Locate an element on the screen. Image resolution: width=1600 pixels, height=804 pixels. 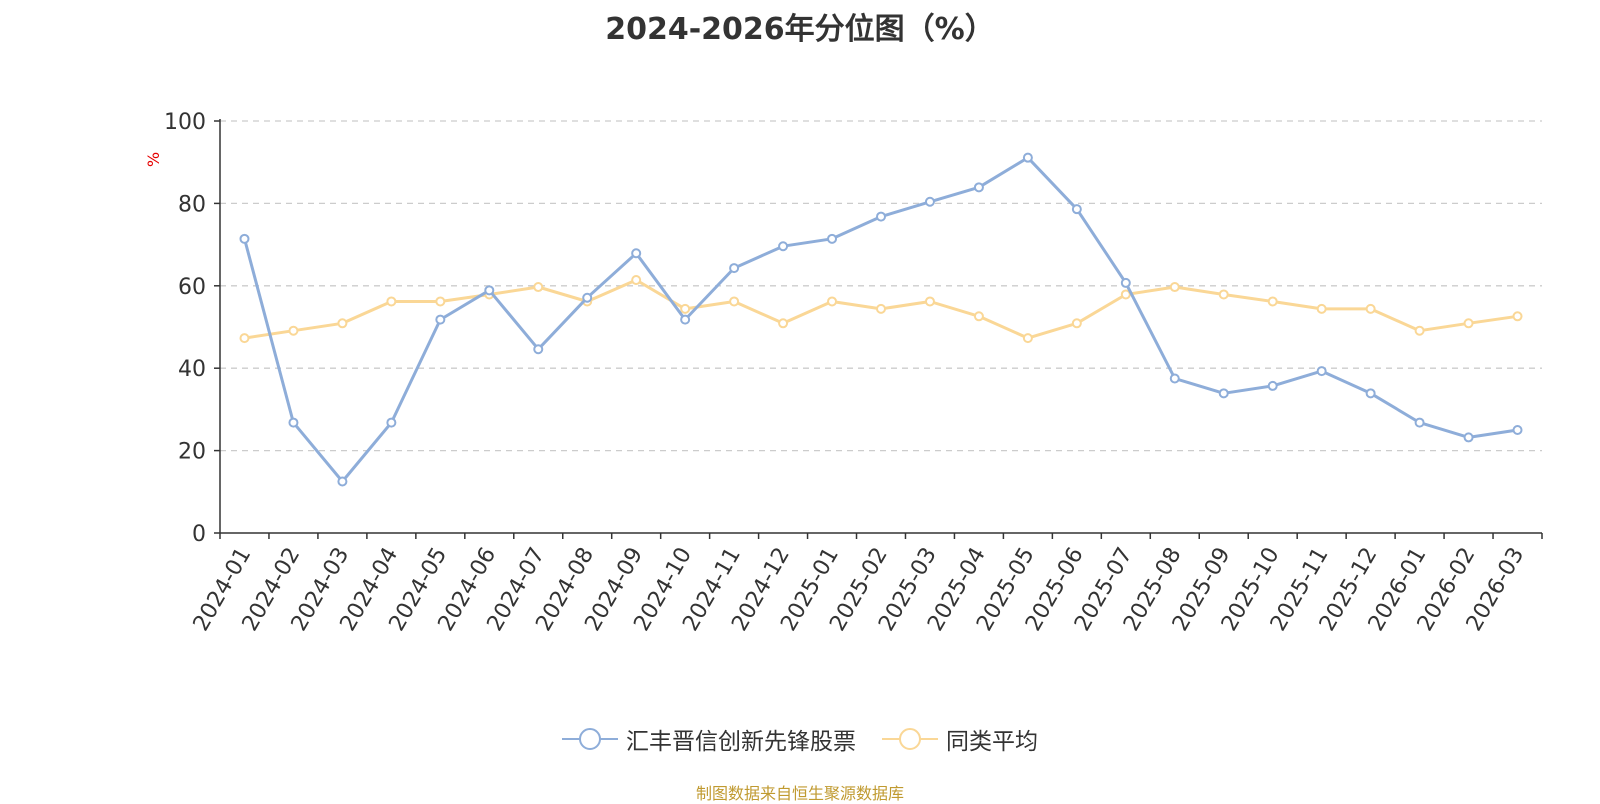
legend-marker-fund is located at coordinates (590, 739).